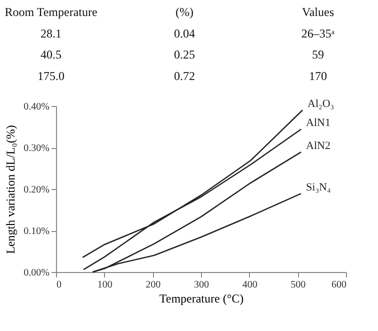 This screenshot has width=378, height=331. What do you see at coordinates (339, 285) in the screenshot?
I see `x-tick-label: 600` at bounding box center [339, 285].